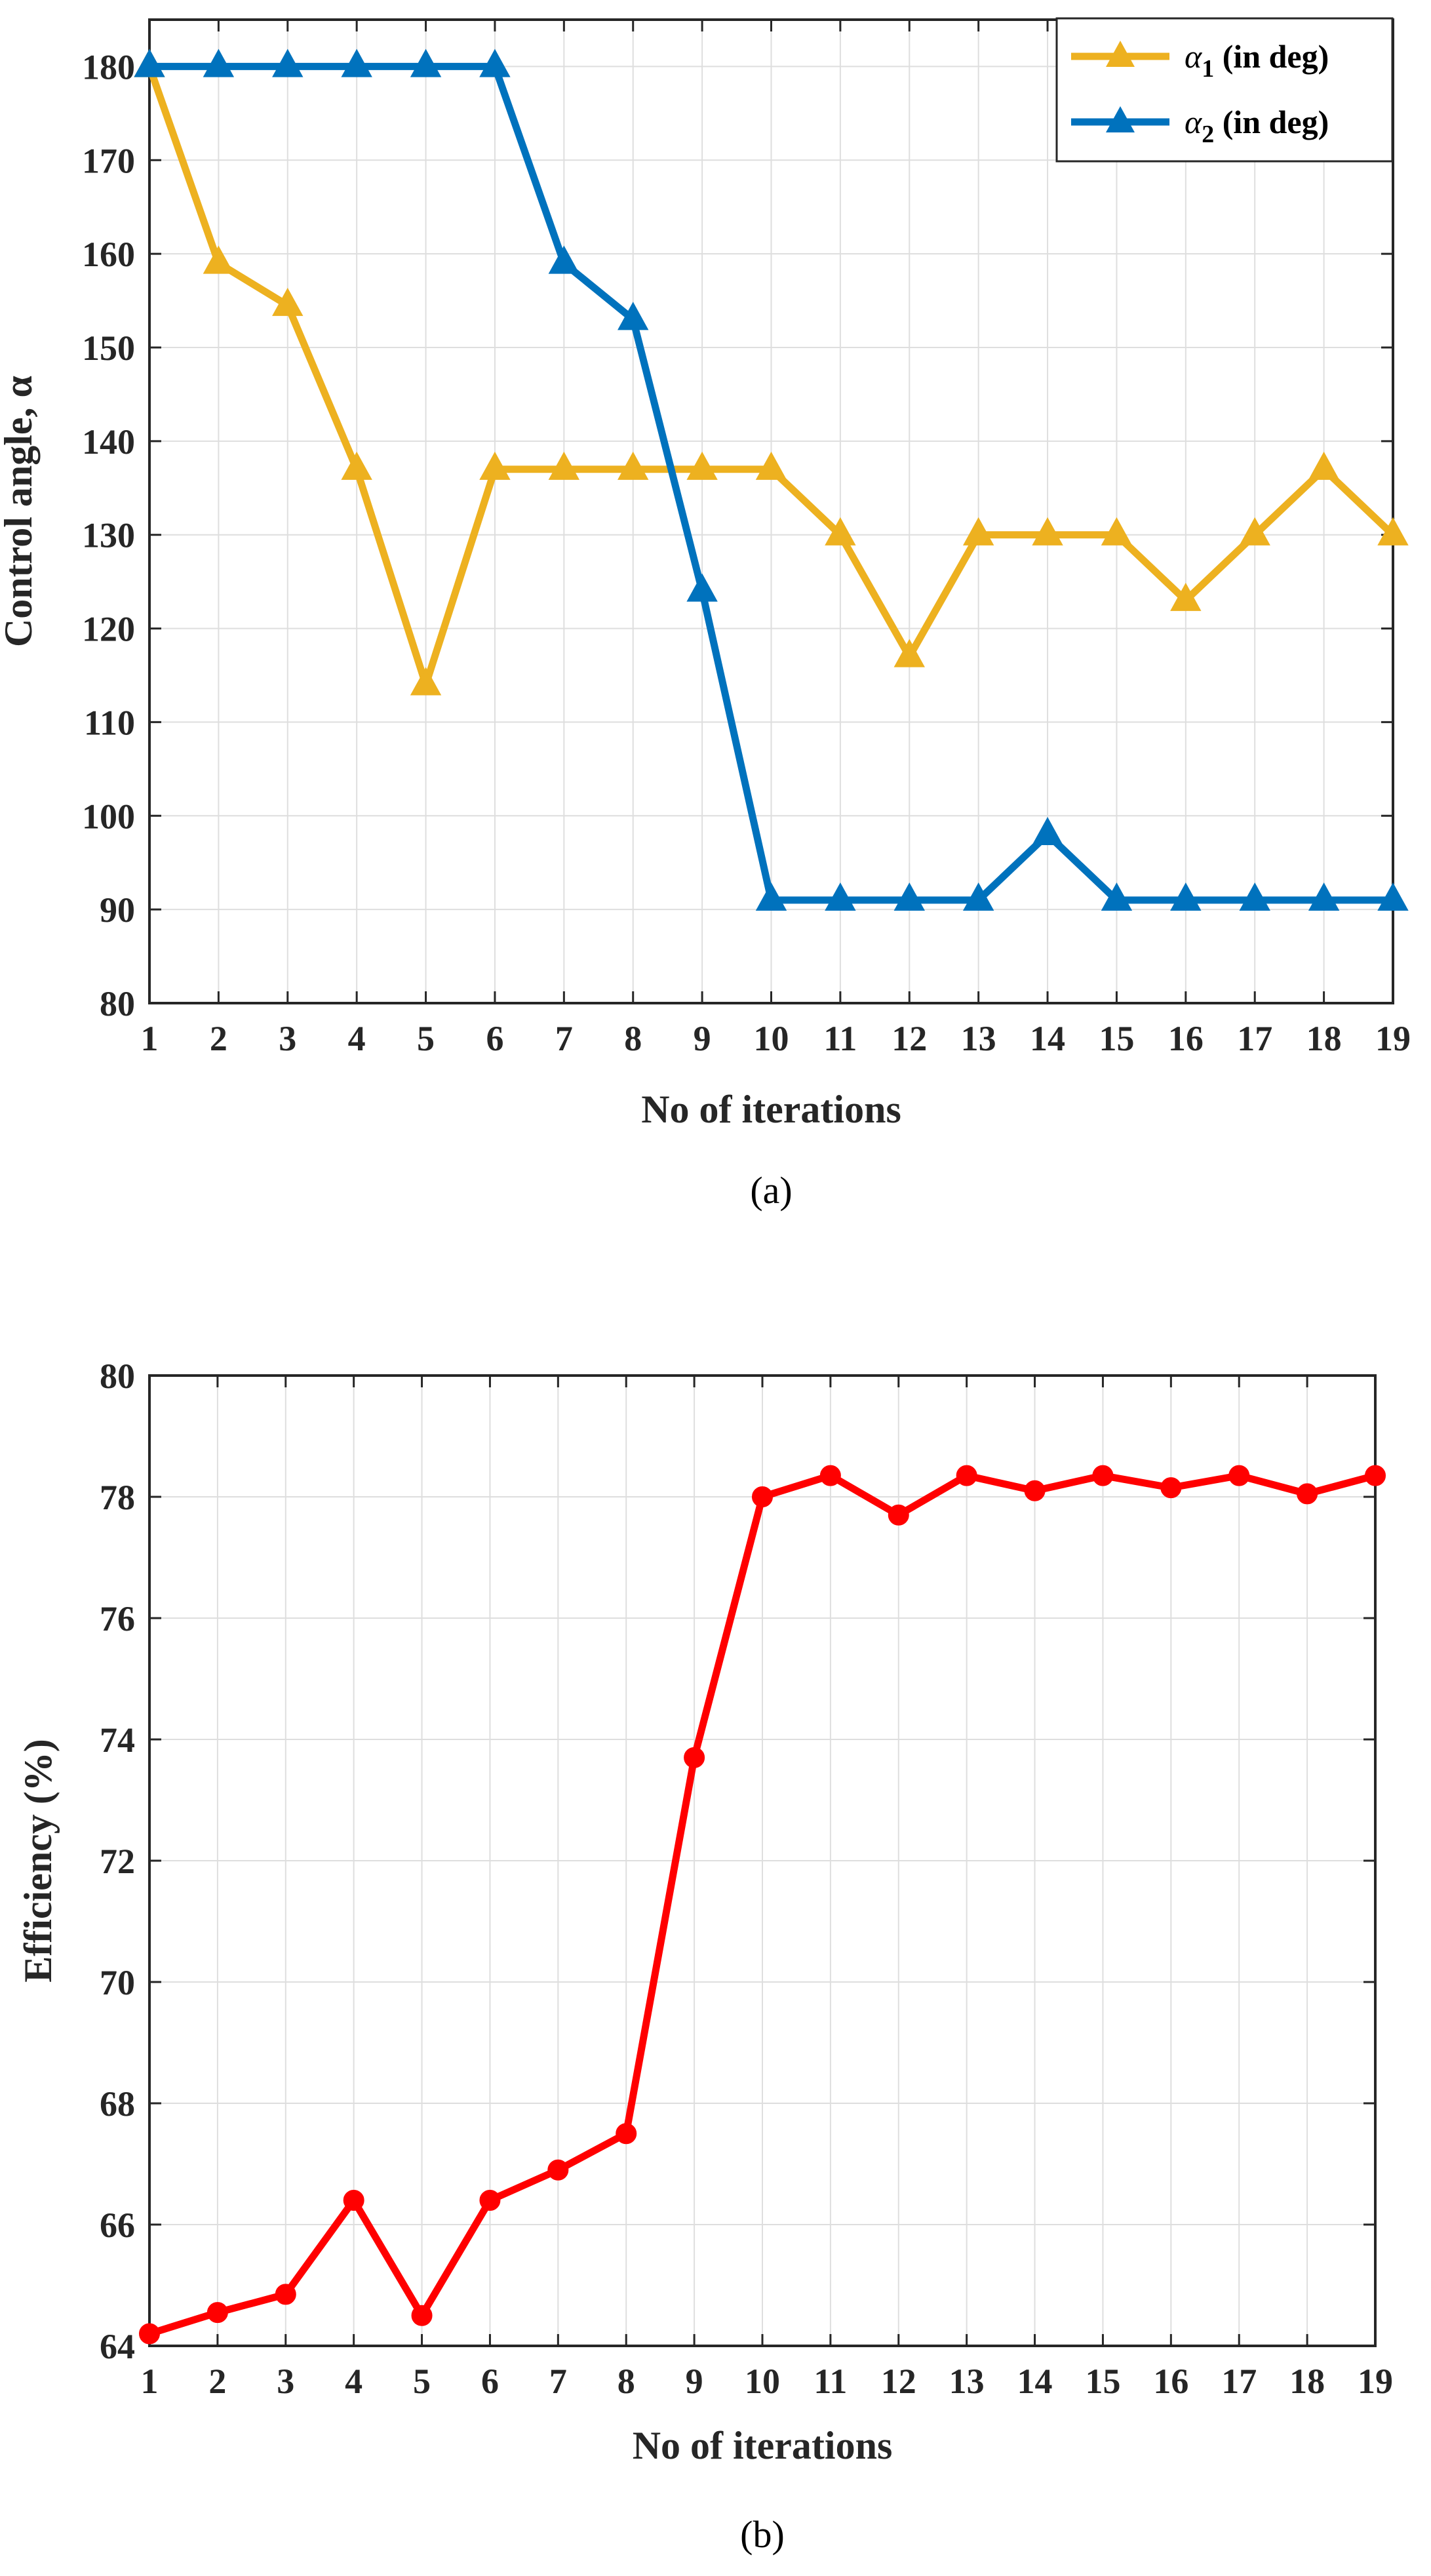 The image size is (1431, 2576). I want to click on x-tick-label: 12, so click(898, 2381).